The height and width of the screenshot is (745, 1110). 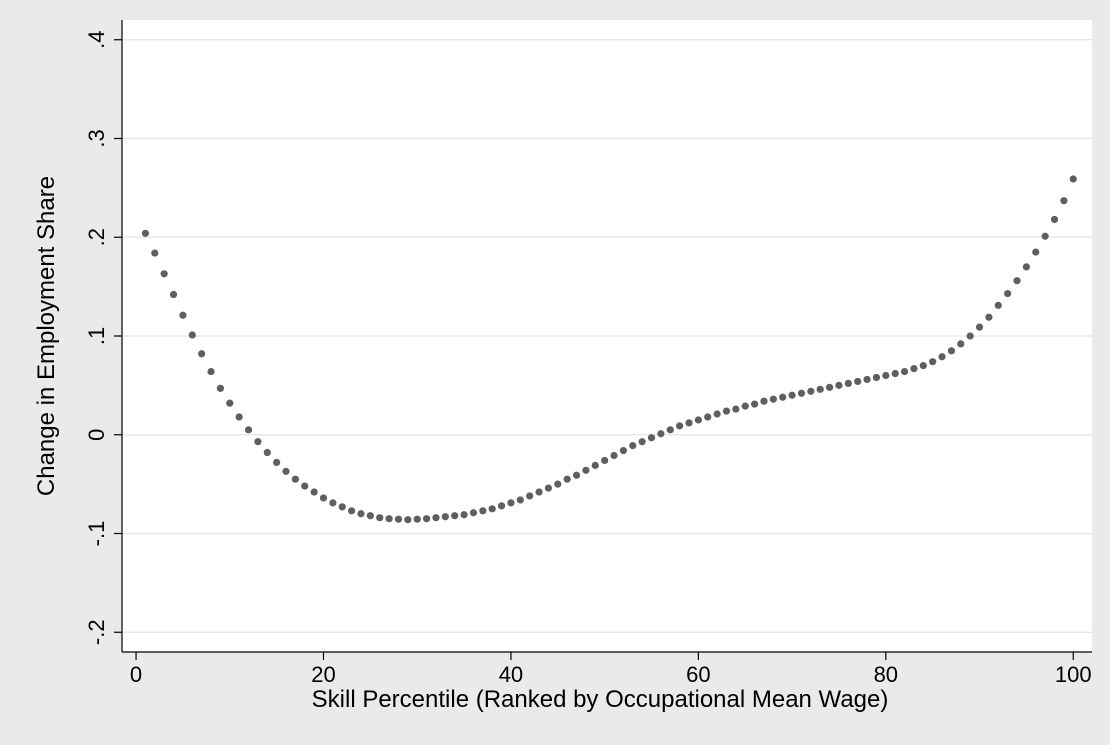 What do you see at coordinates (323, 674) in the screenshot?
I see `x-tick-label: 20` at bounding box center [323, 674].